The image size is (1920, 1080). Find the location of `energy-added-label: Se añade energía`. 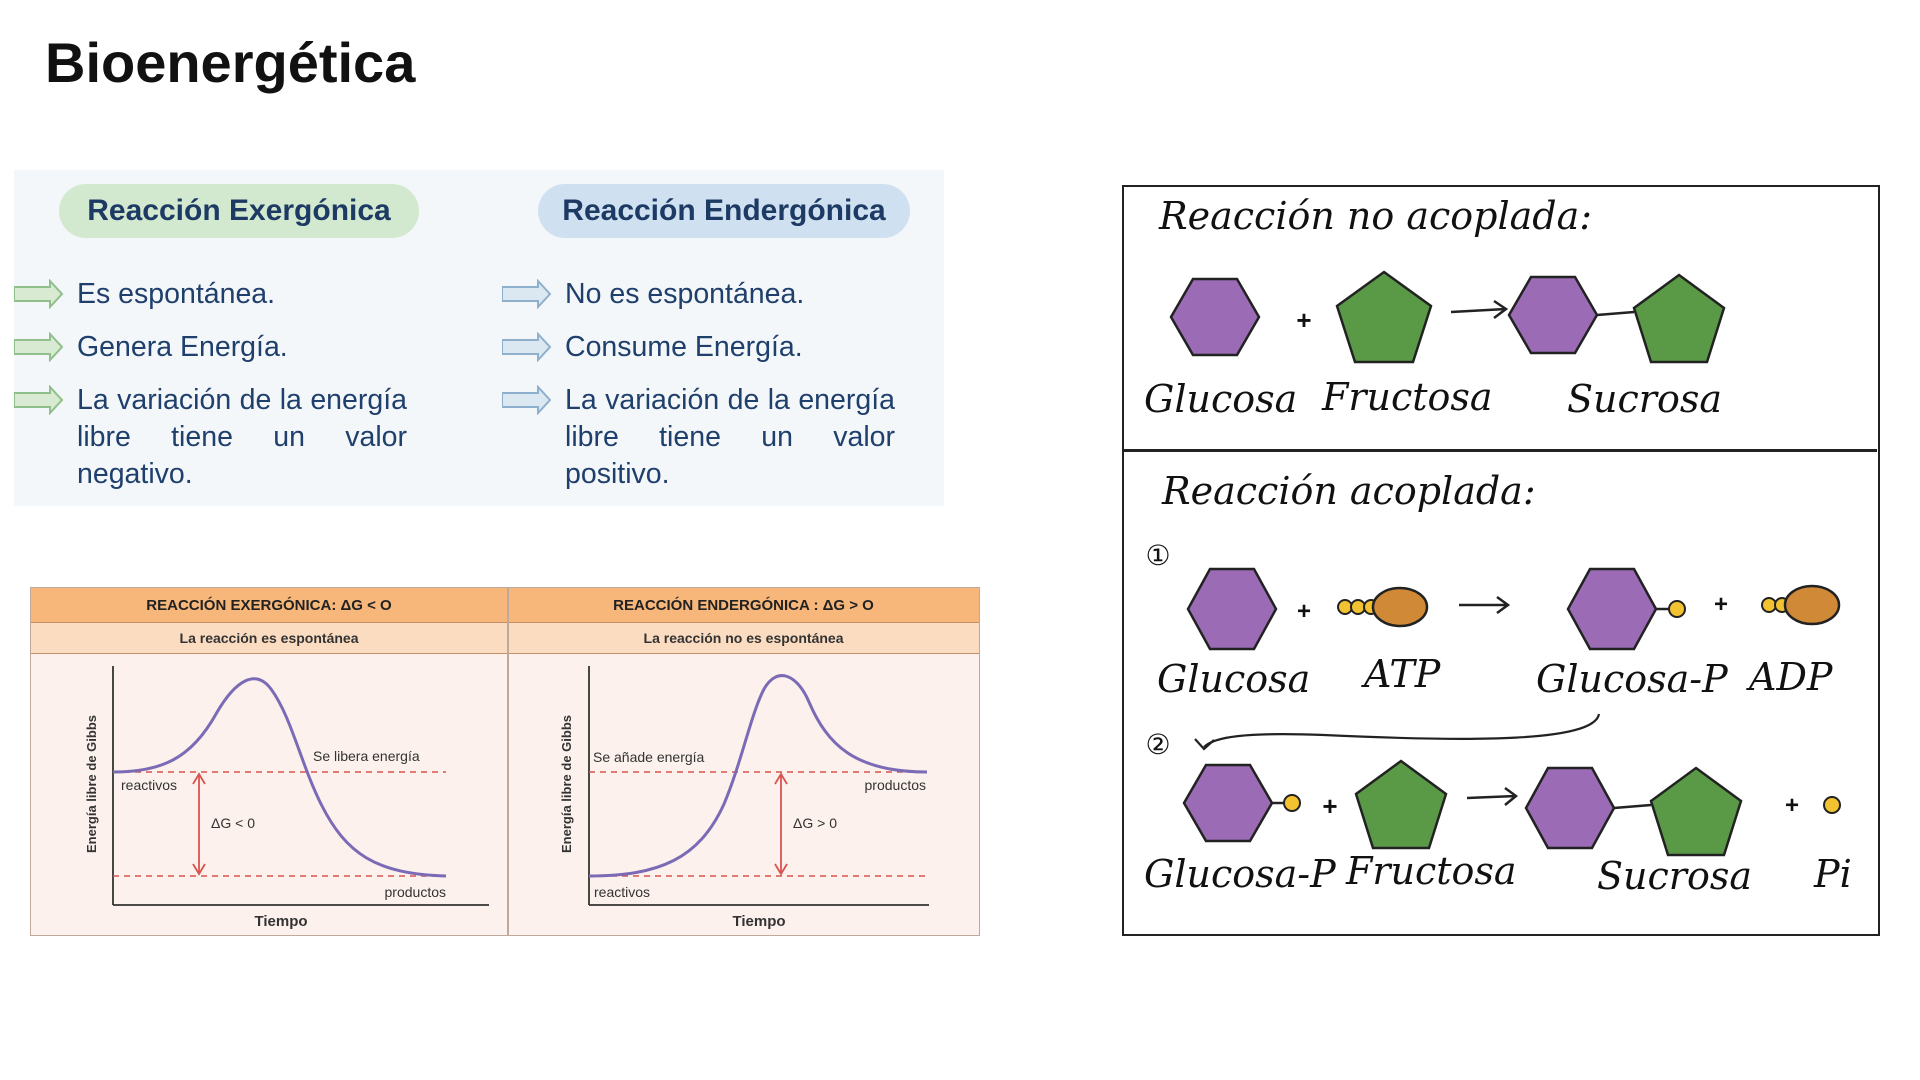

energy-added-label: Se añade energía is located at coordinates (649, 757).